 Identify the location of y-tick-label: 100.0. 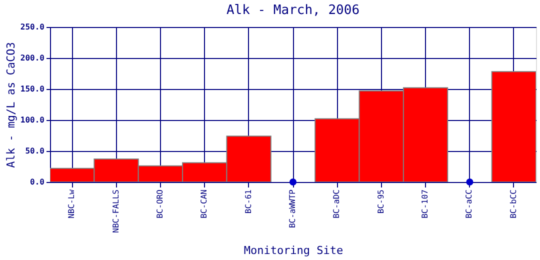
(32, 120).